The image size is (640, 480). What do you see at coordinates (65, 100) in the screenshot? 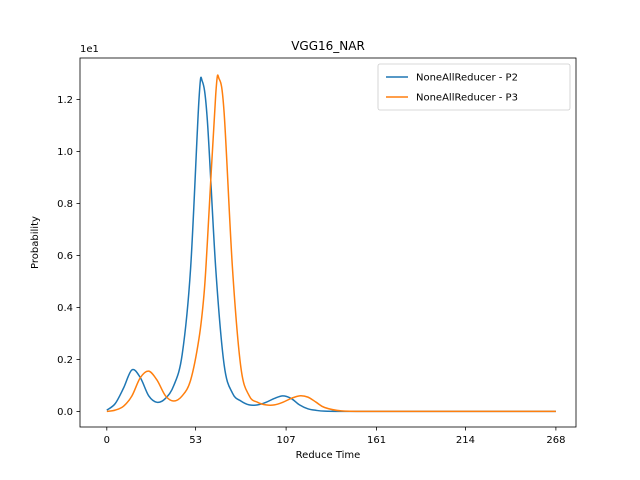
I see `y-tick-label: 1.2` at bounding box center [65, 100].